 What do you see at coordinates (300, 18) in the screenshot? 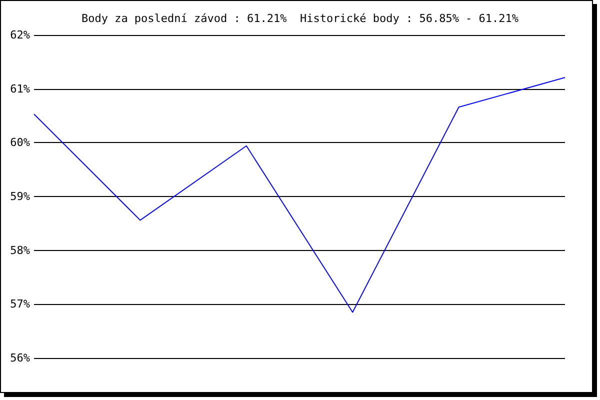
I see `chart-title: Body za poslední závod : 61.21% Historické body : 56.85% - 61.21%` at bounding box center [300, 18].